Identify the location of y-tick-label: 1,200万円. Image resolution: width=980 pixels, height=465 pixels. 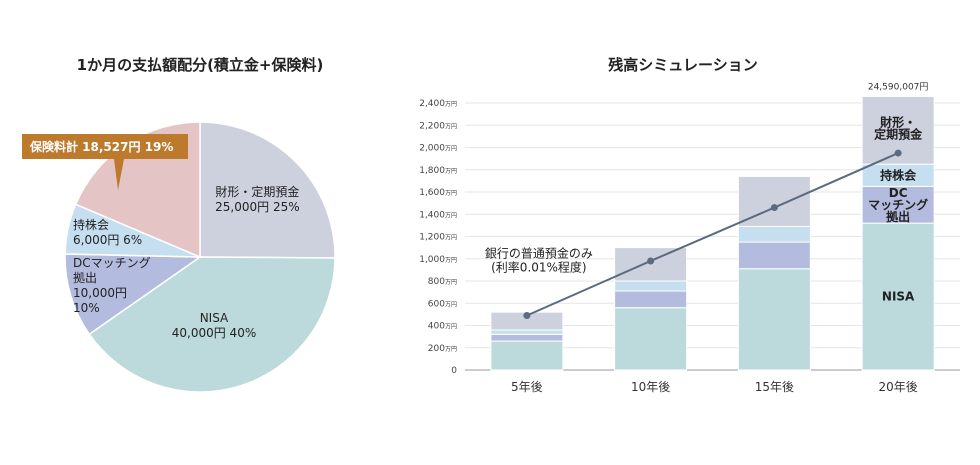
(438, 238).